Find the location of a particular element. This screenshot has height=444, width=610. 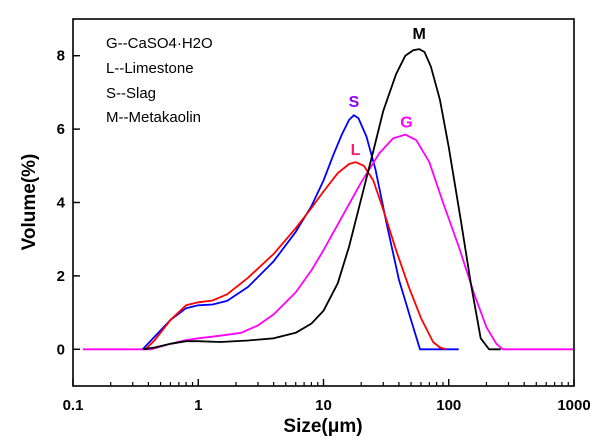

x-tick-label: 100 is located at coordinates (448, 405).